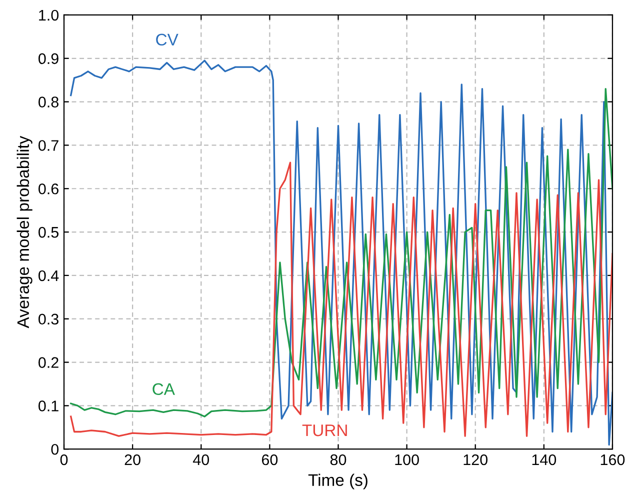 The width and height of the screenshot is (640, 499). Describe the element at coordinates (476, 460) in the screenshot. I see `x-tick-label: 120` at that location.